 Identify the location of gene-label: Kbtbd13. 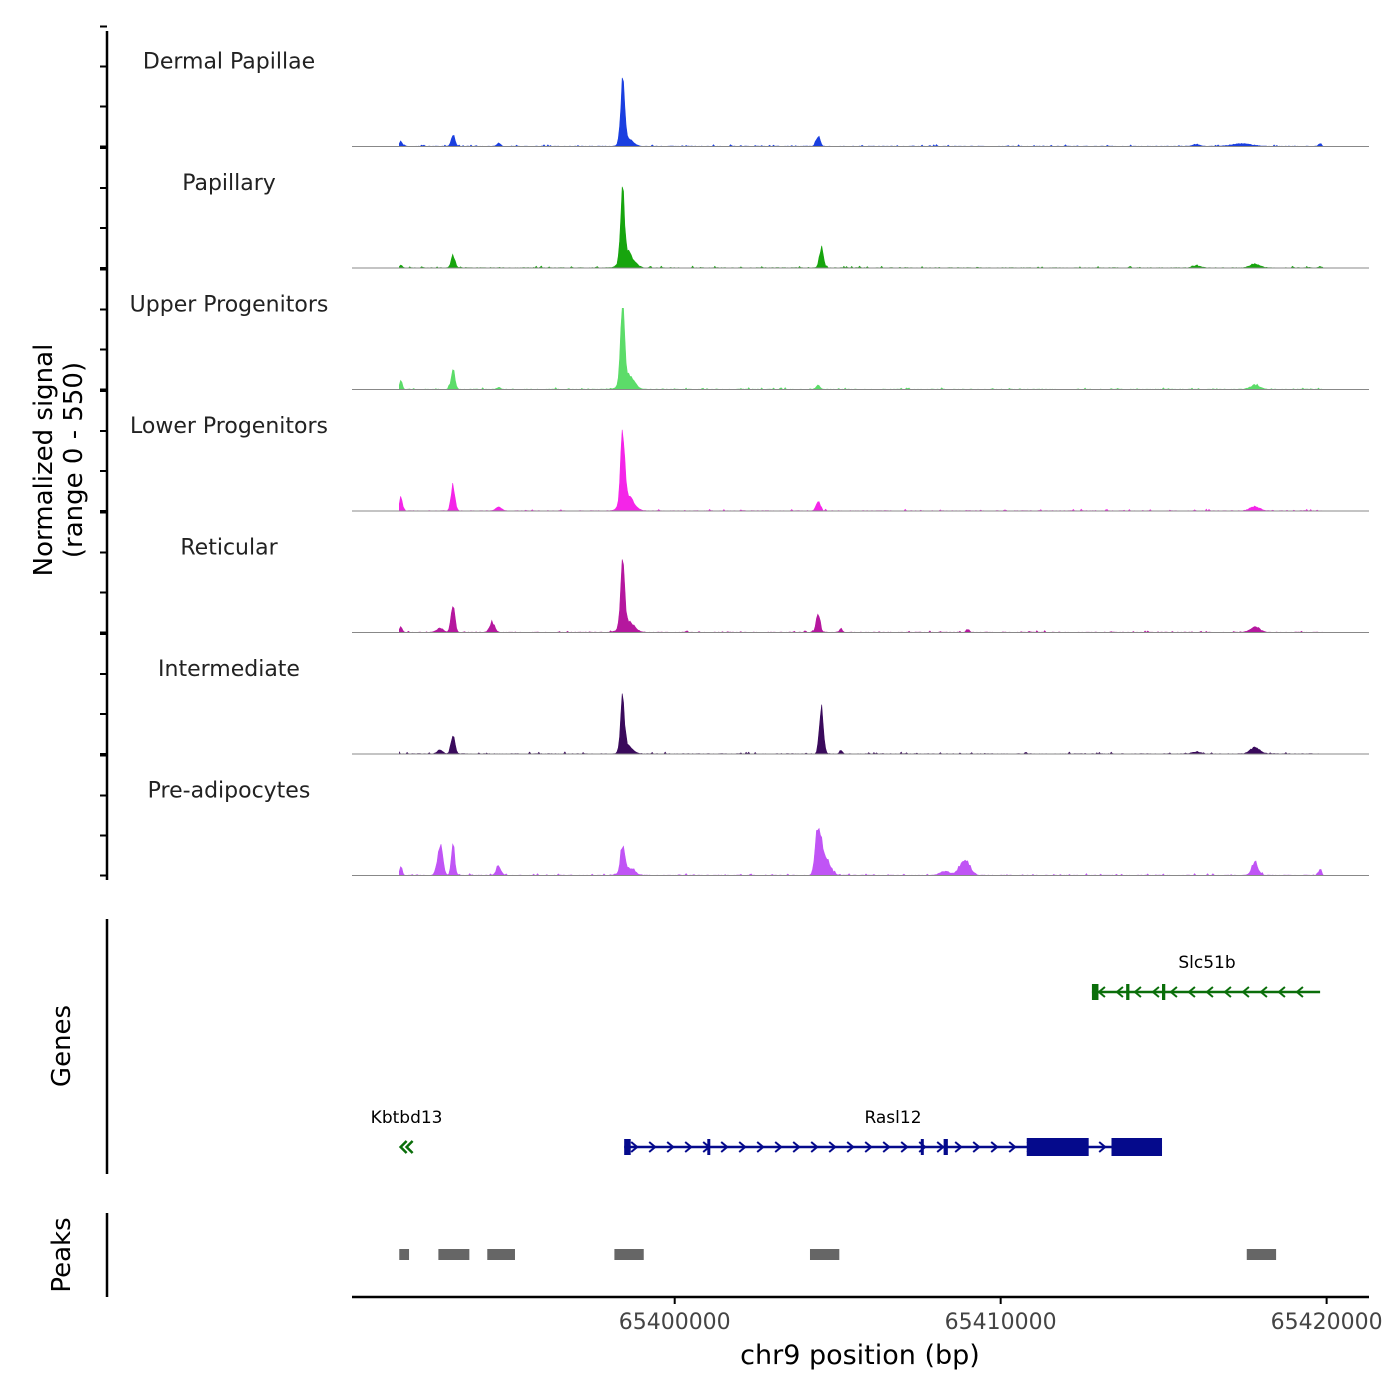
(407, 1118).